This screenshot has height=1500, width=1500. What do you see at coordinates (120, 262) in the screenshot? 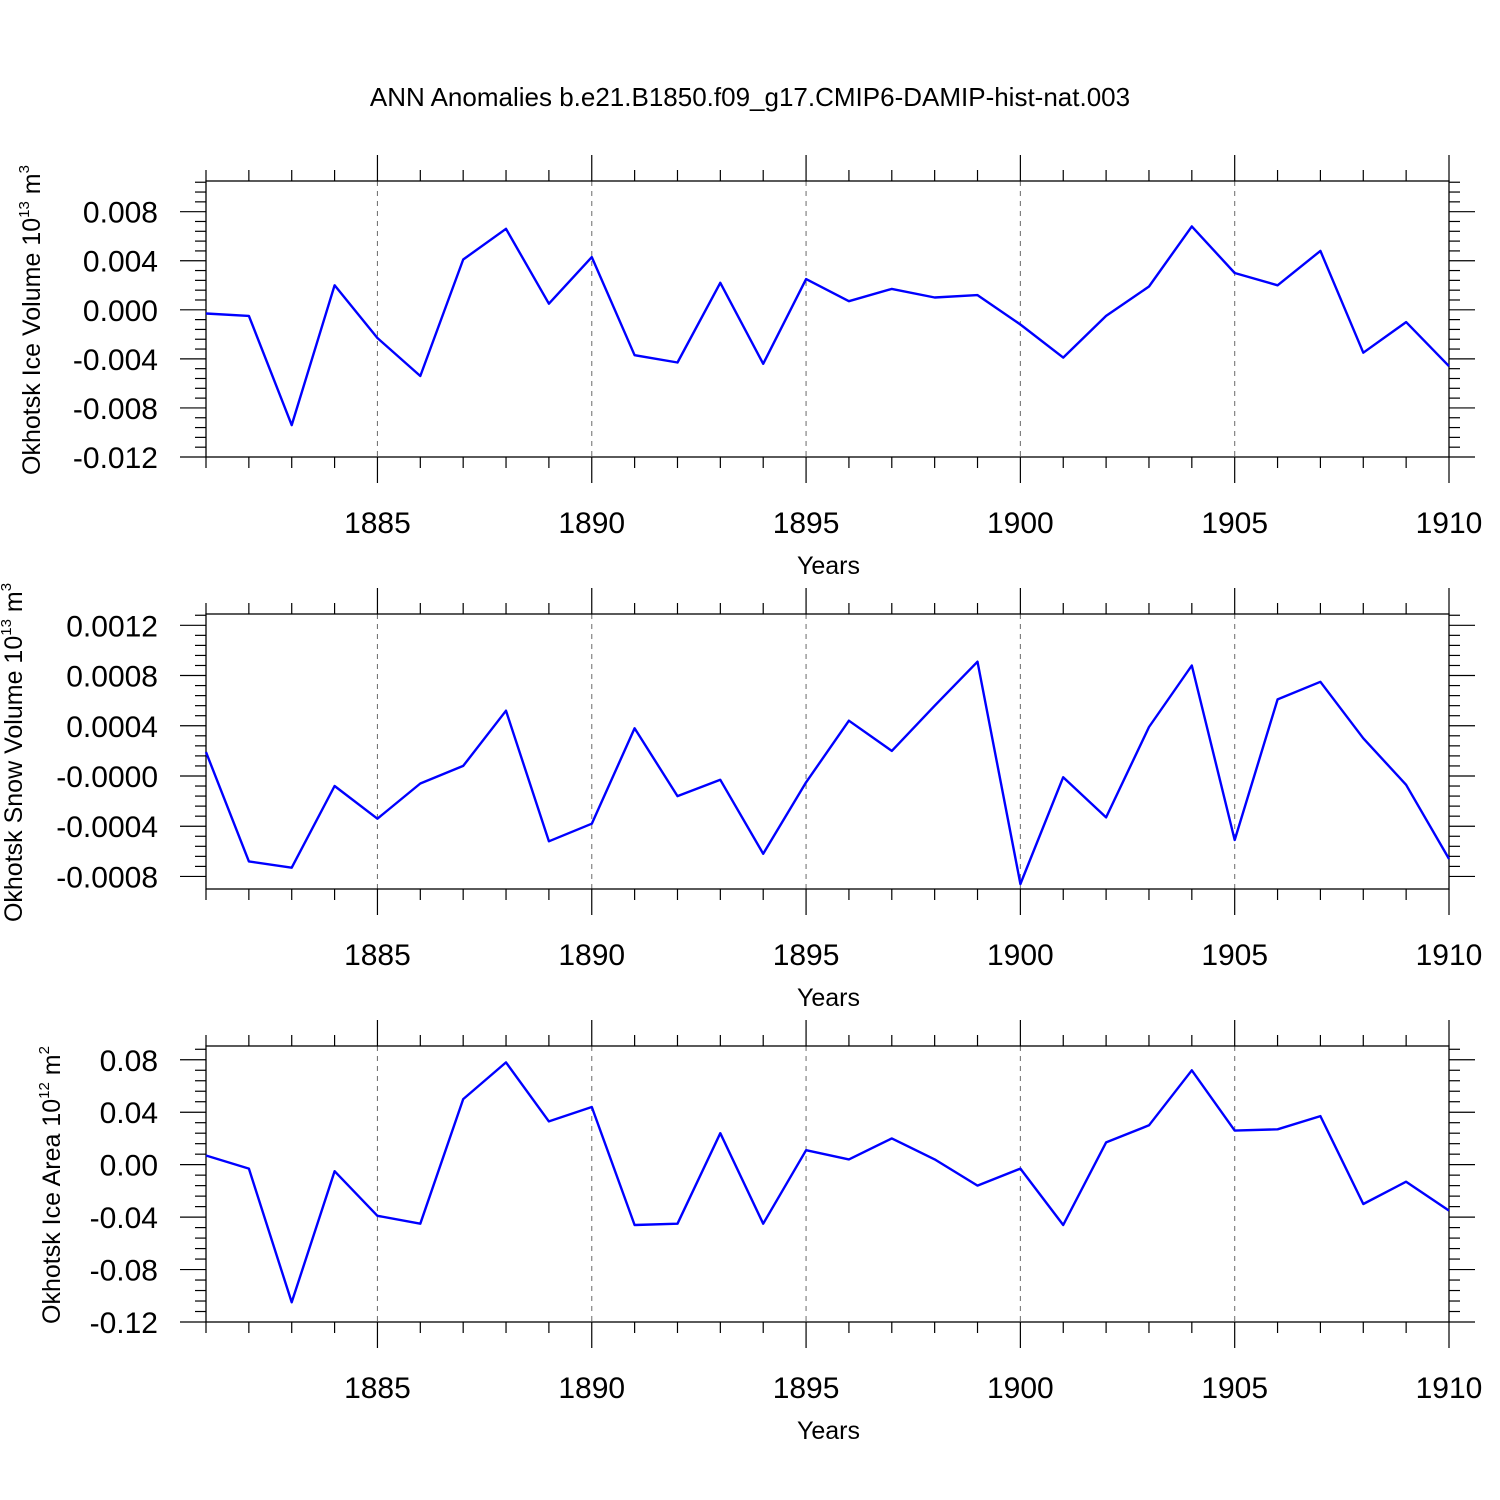
I see `y-tick-label: 0.004` at bounding box center [120, 262].